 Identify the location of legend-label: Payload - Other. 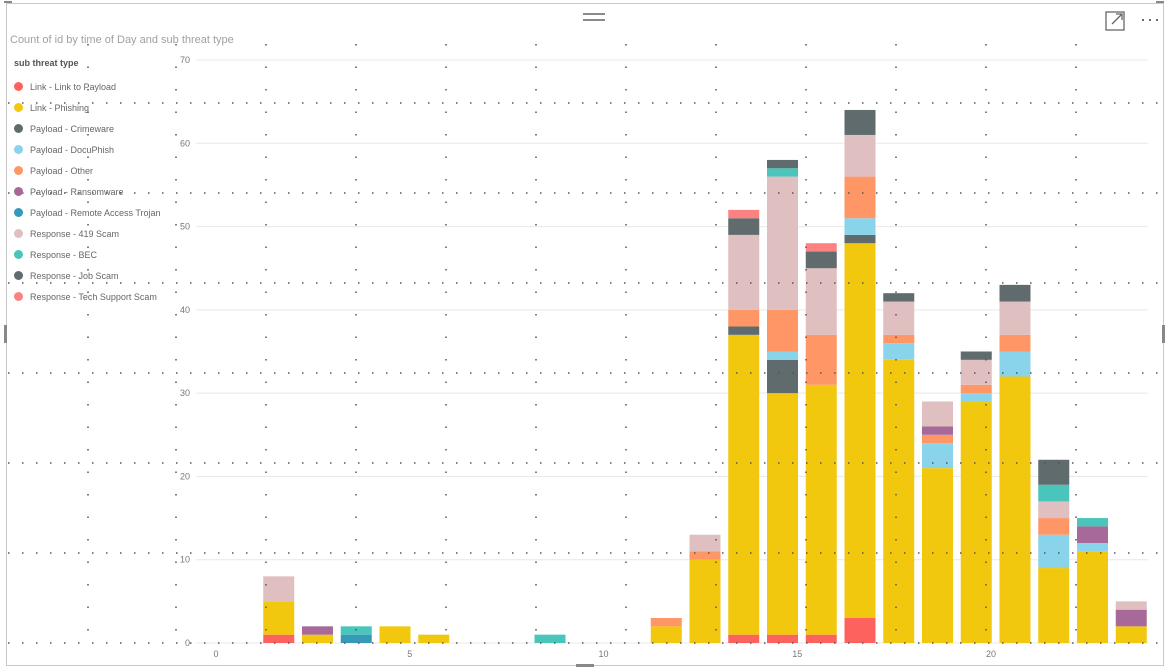
(62, 170).